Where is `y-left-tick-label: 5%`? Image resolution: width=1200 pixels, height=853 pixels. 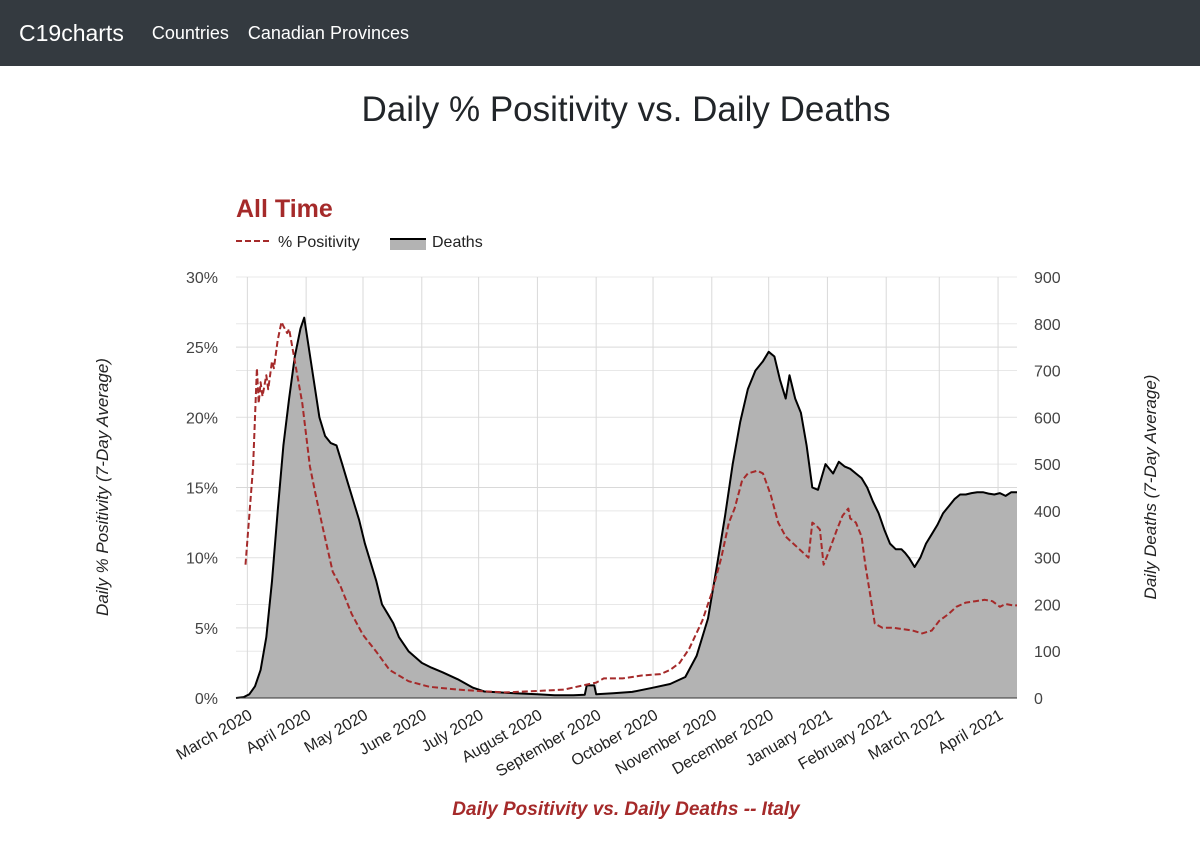
y-left-tick-label: 5% is located at coordinates (206, 629).